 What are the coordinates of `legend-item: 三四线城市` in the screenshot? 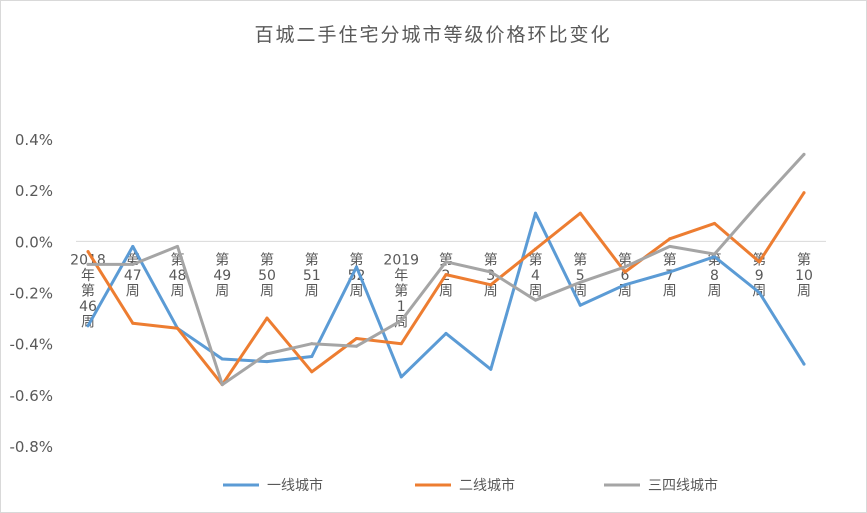 It's located at (661, 485).